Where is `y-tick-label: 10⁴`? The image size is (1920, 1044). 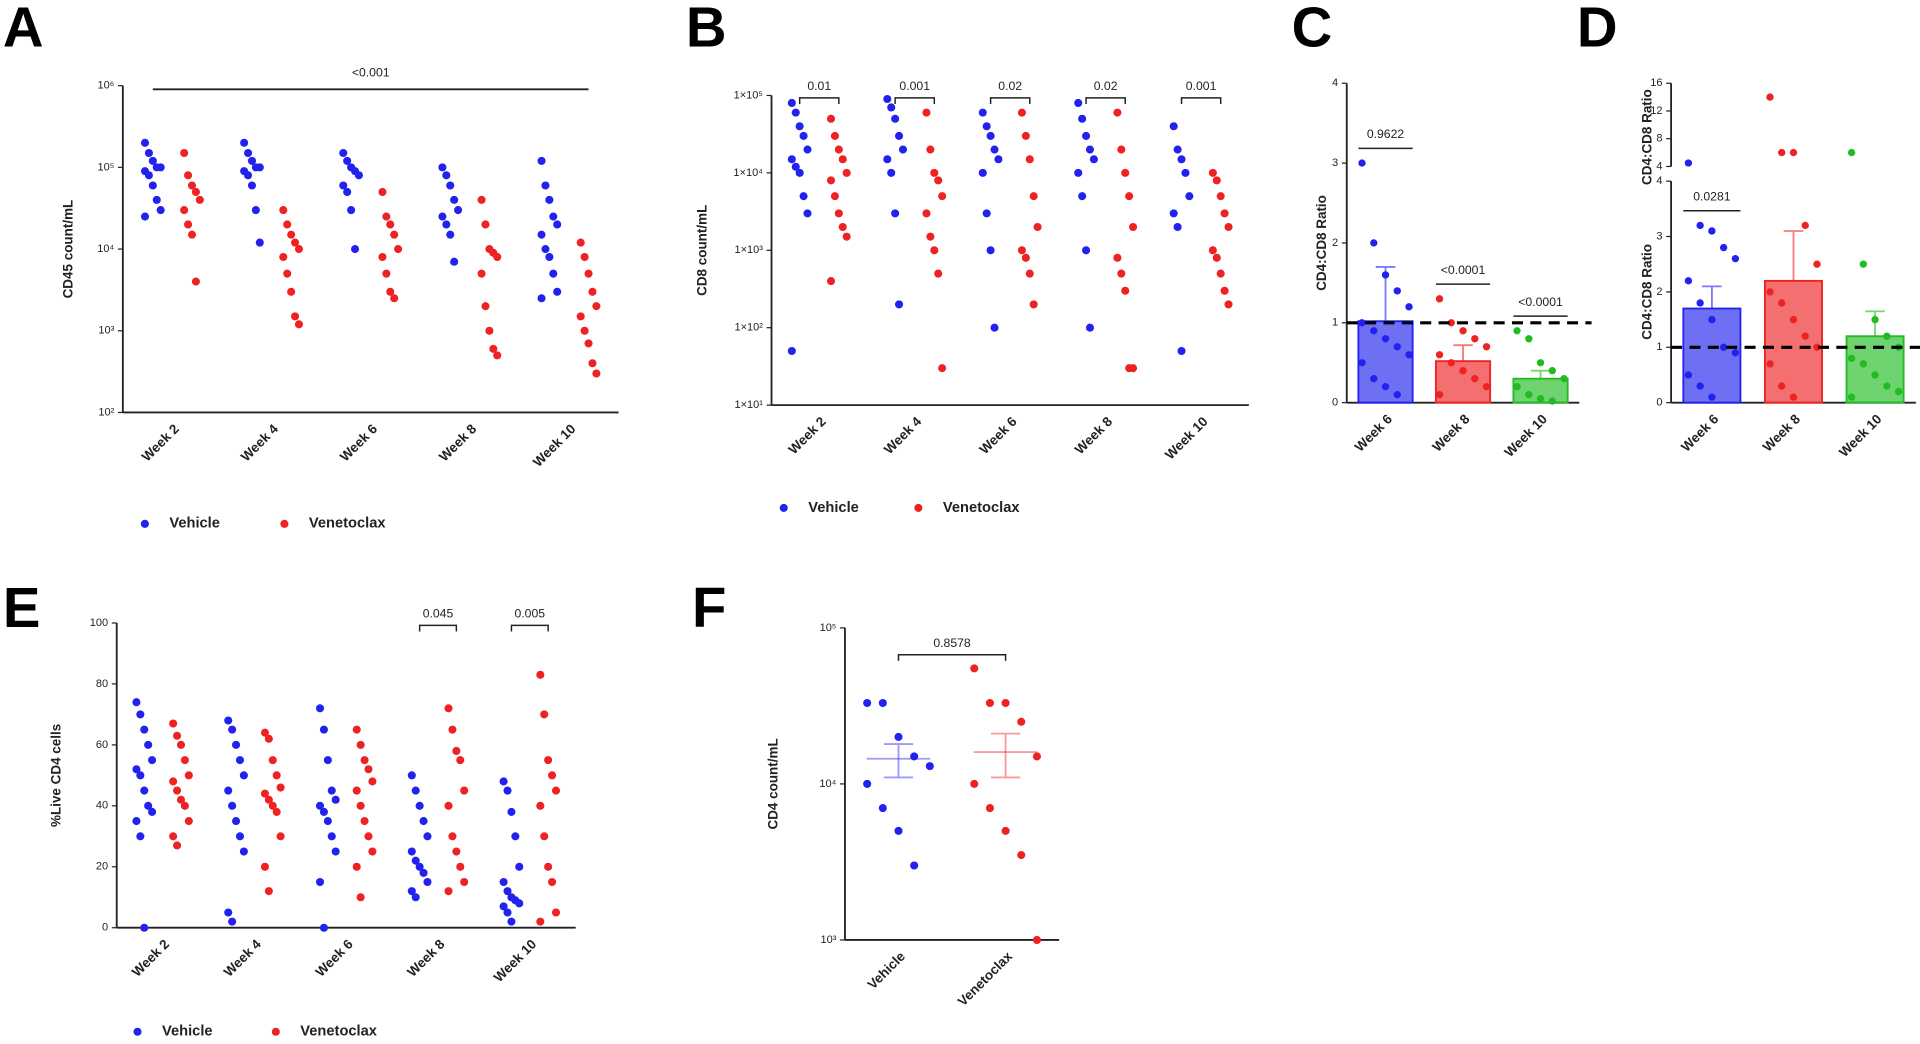 y-tick-label: 10⁴ is located at coordinates (105, 249).